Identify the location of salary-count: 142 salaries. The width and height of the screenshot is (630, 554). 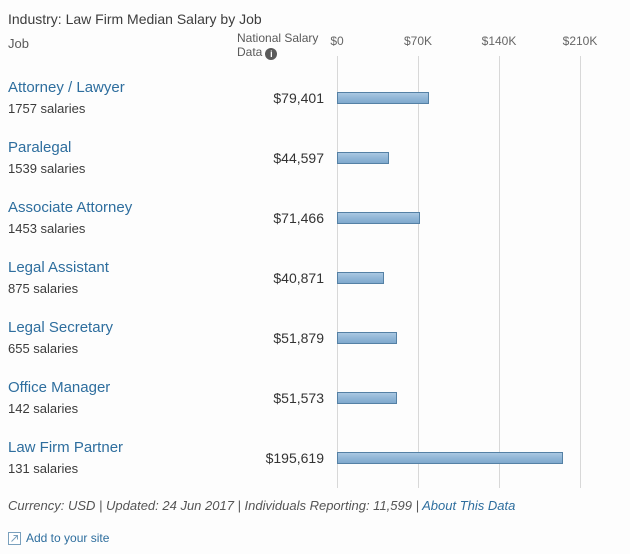
(43, 408).